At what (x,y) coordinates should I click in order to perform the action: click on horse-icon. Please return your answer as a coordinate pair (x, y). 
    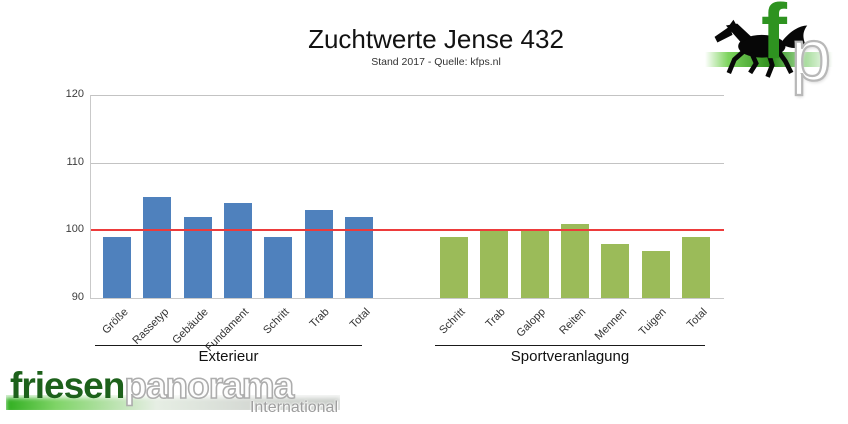
    Looking at the image, I should click on (761, 48).